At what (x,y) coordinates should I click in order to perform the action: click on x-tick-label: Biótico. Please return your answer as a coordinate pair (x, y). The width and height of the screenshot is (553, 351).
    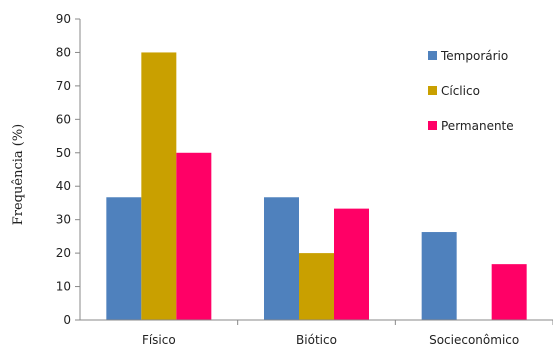
    Looking at the image, I should click on (316, 340).